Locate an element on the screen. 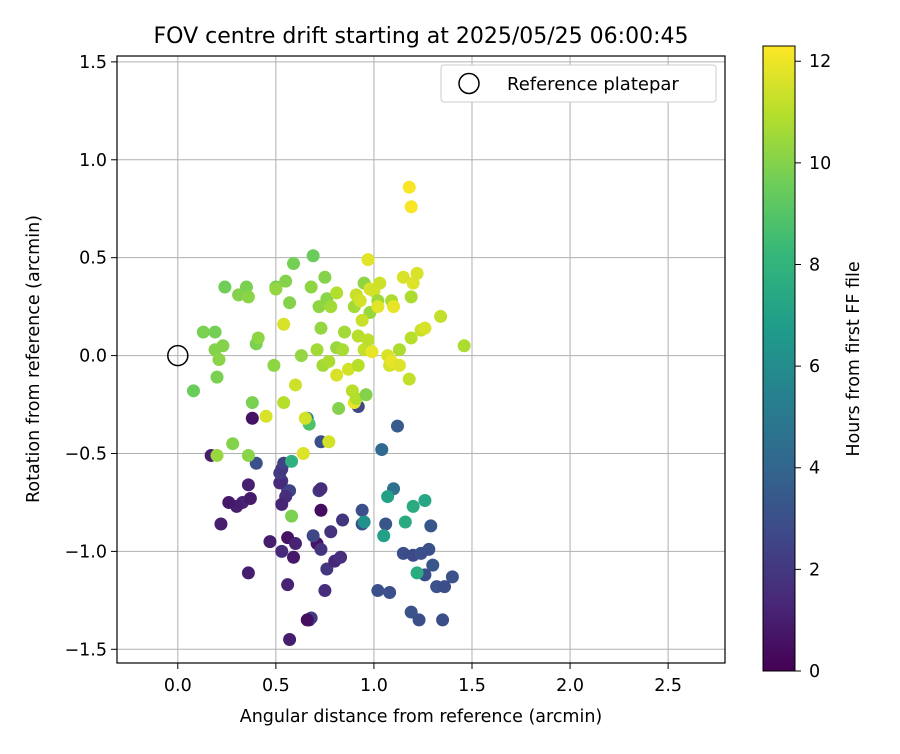  legend-entry-label: Reference platepar is located at coordinates (593, 84).